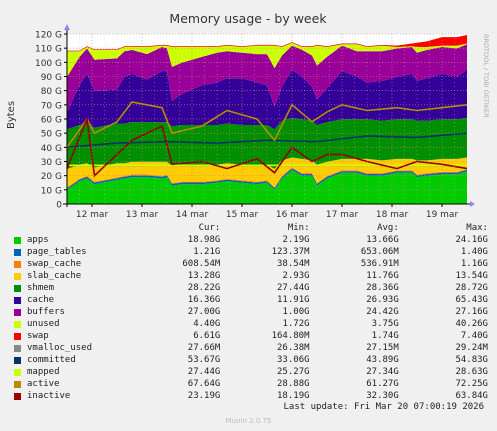 This screenshot has height=431, width=497. Describe the element at coordinates (486, 76) in the screenshot. I see `rrdtool-side-label: RRDTOOL / TOBI OETIKER` at that location.